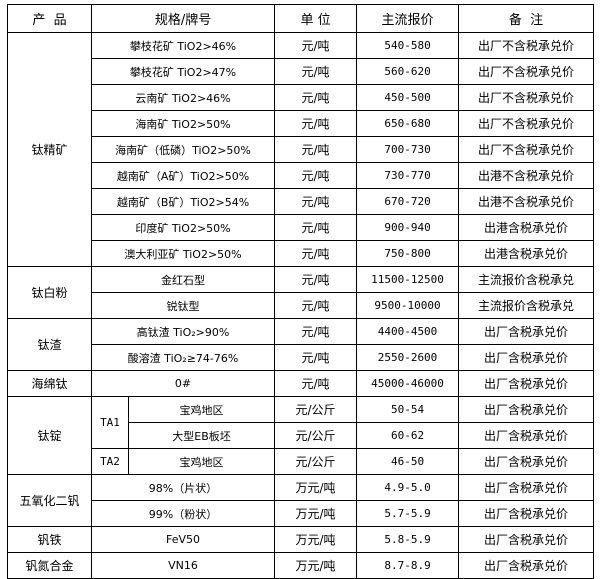 The image size is (600, 579). I want to click on header-spec: 规格/牌号, so click(183, 18).